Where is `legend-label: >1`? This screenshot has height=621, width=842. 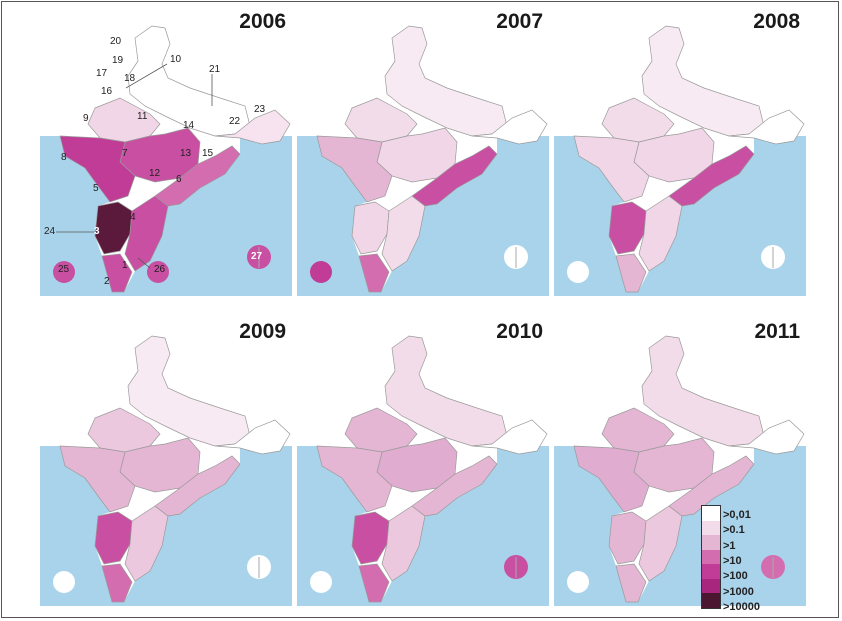
legend-label: >1 is located at coordinates (729, 545).